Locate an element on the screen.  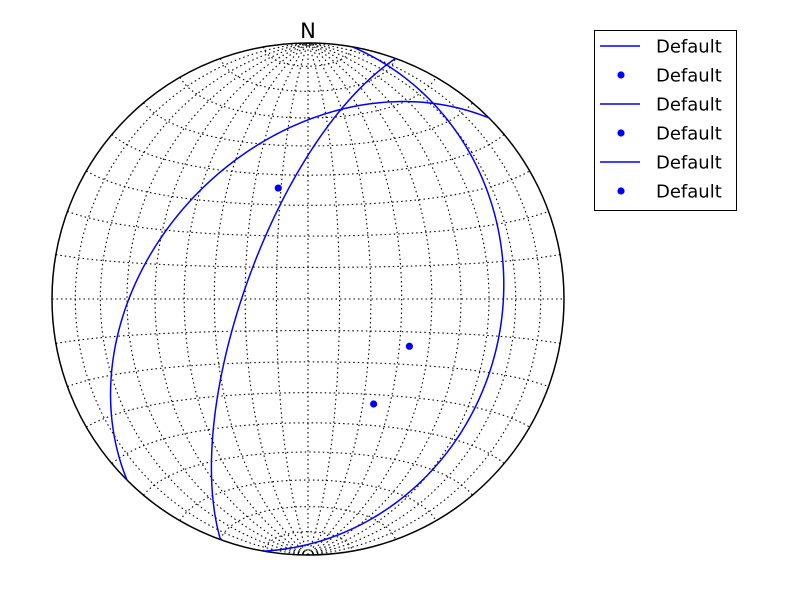
north-label: N is located at coordinates (308, 31).